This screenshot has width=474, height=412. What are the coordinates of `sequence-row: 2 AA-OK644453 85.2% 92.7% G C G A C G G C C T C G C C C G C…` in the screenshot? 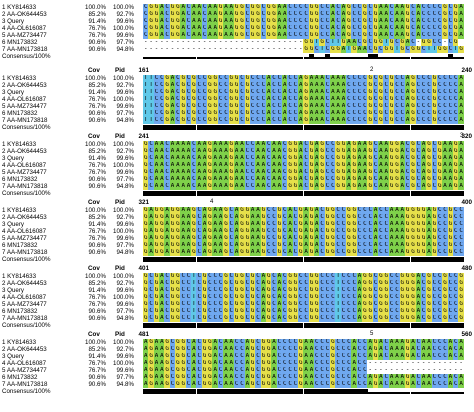 It's located at (237, 283).